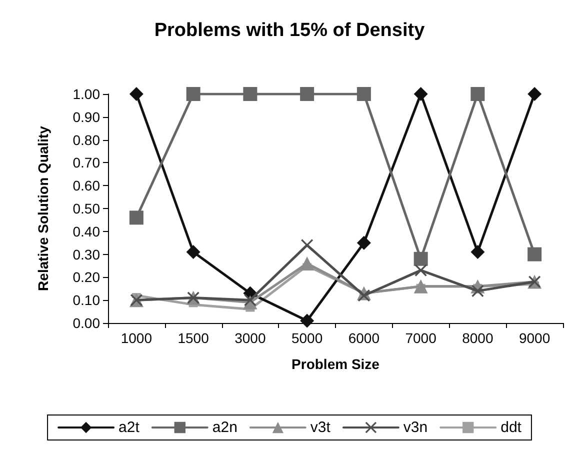 This screenshot has height=456, width=579. I want to click on x-tick-label: 6000, so click(364, 338).